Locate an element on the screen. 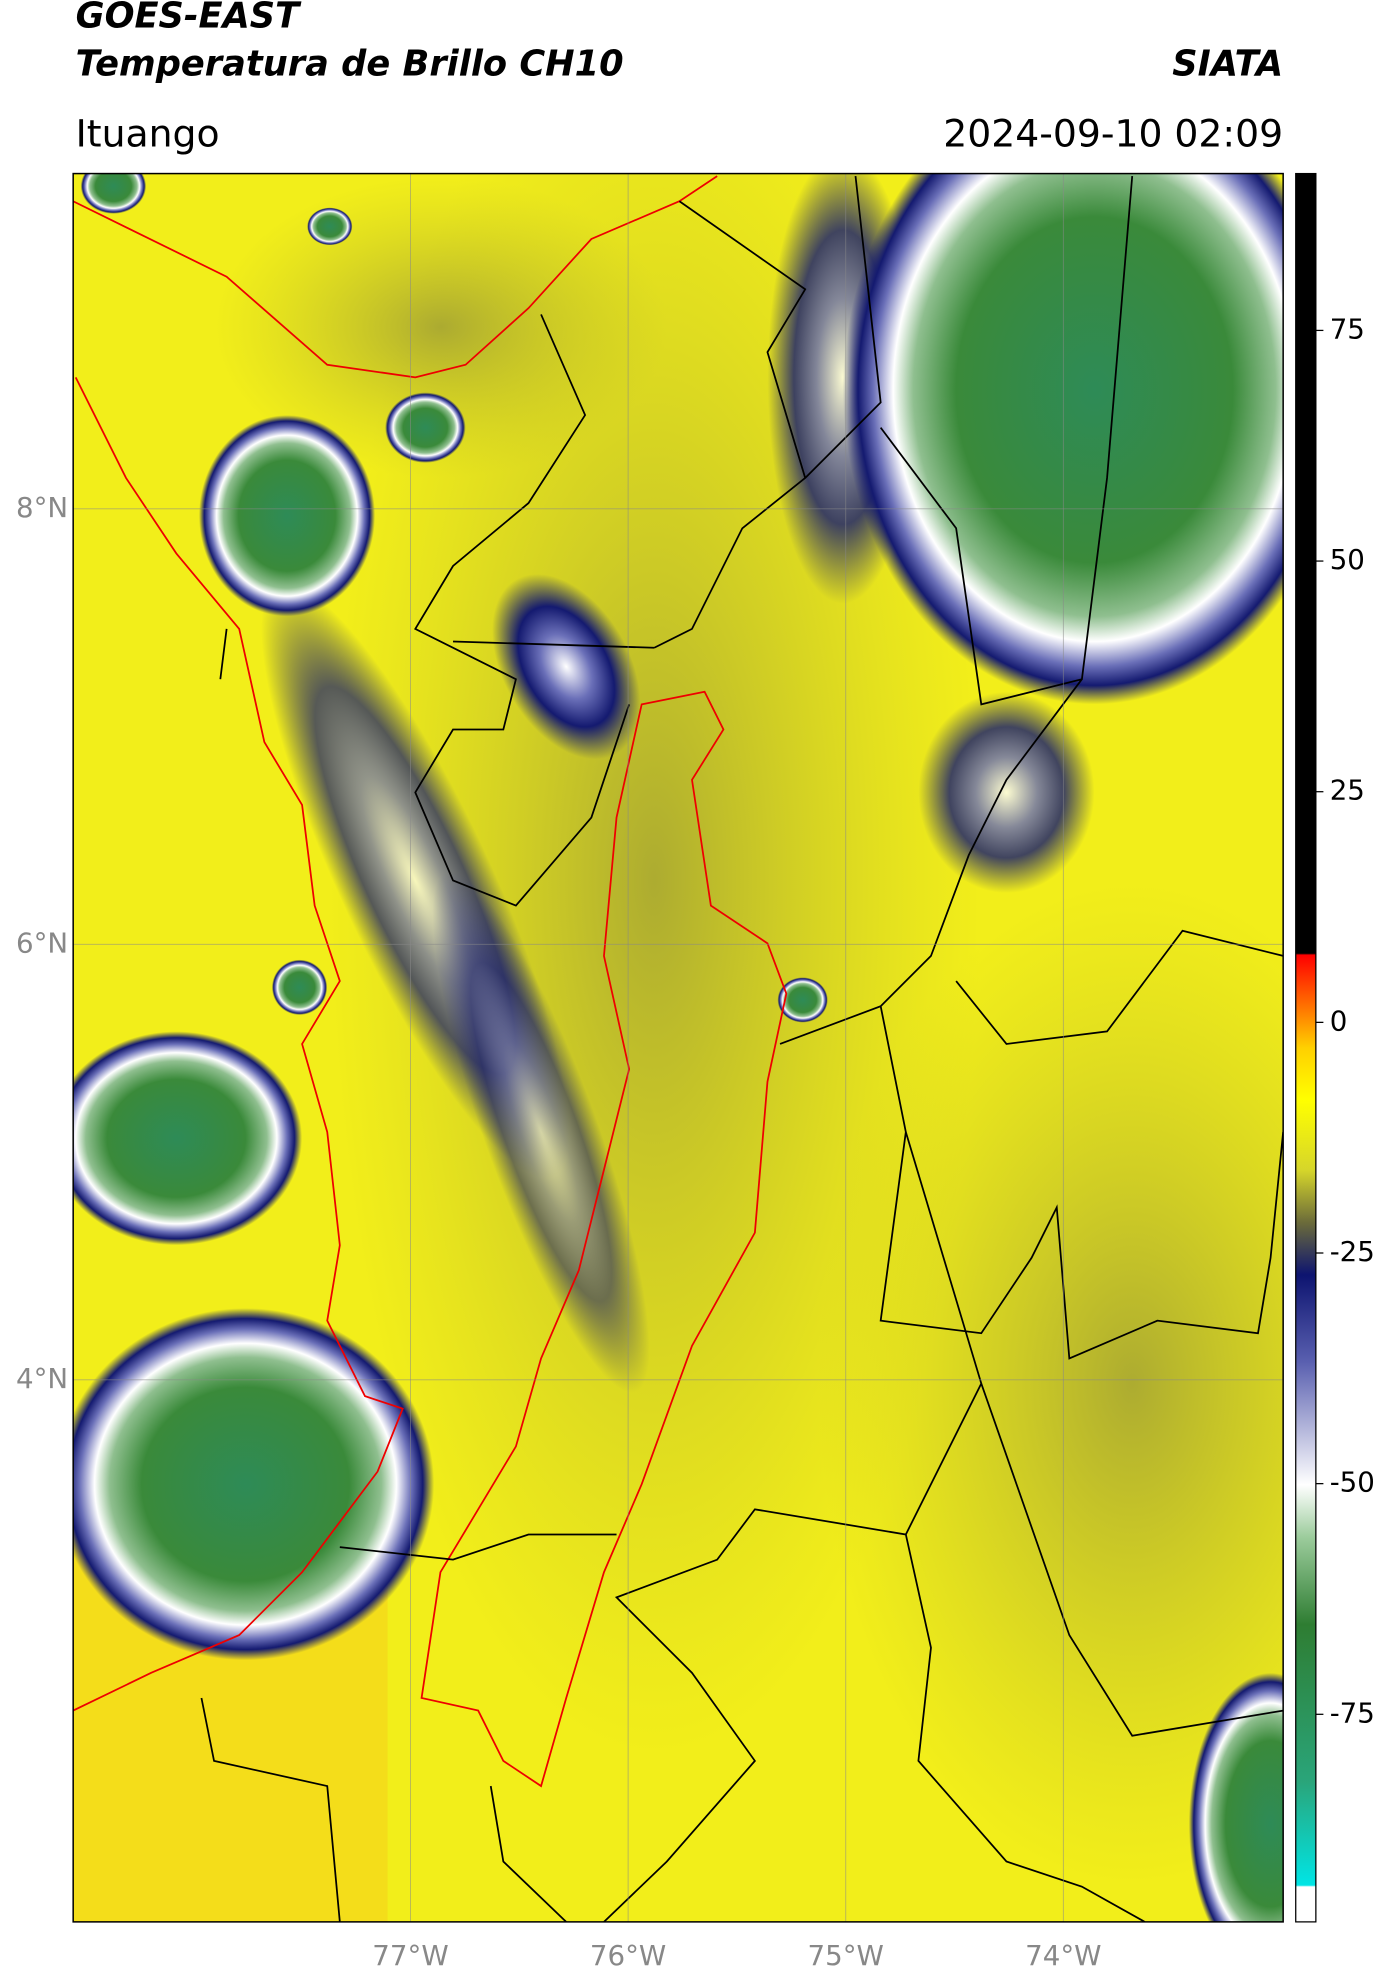  coastline is located at coordinates (395, 277).